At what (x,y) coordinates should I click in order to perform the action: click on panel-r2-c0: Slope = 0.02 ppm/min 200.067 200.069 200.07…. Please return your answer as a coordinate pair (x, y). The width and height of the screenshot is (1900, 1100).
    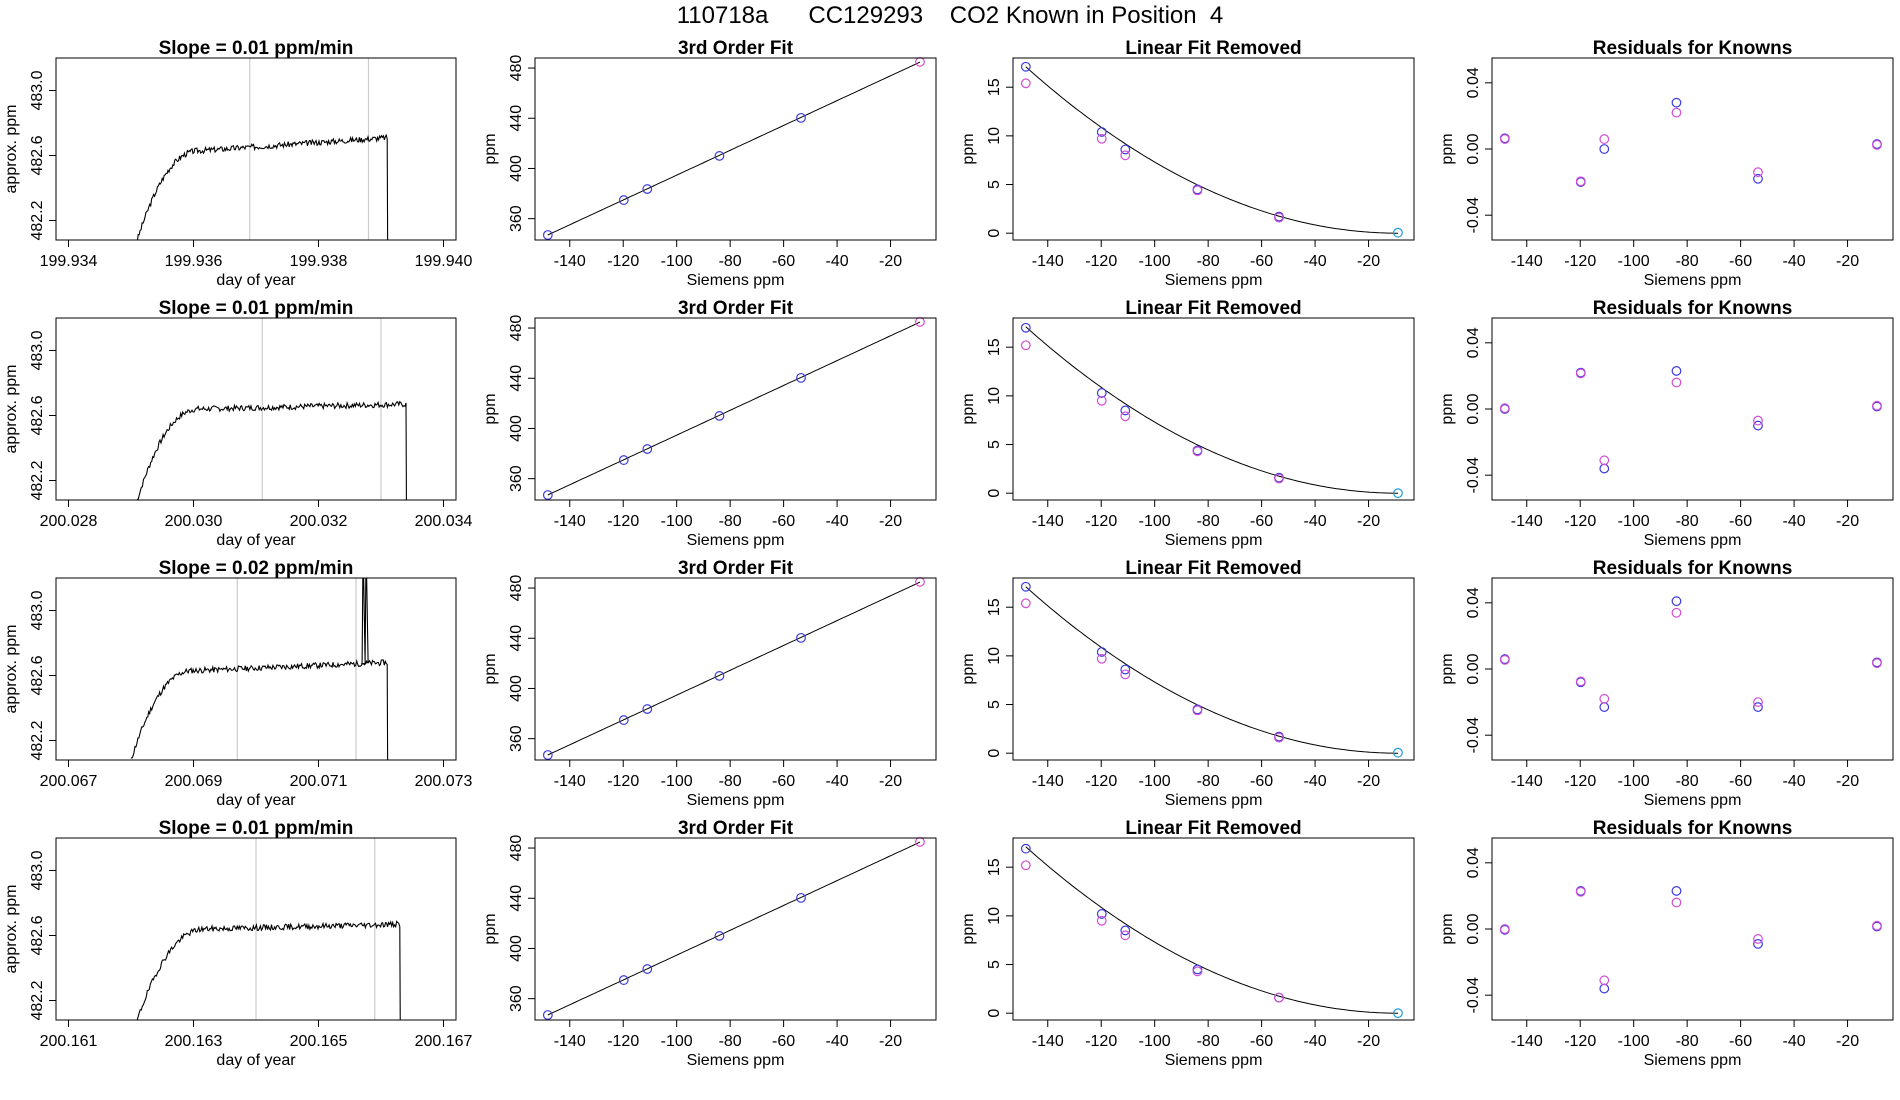
    Looking at the image, I should click on (238, 683).